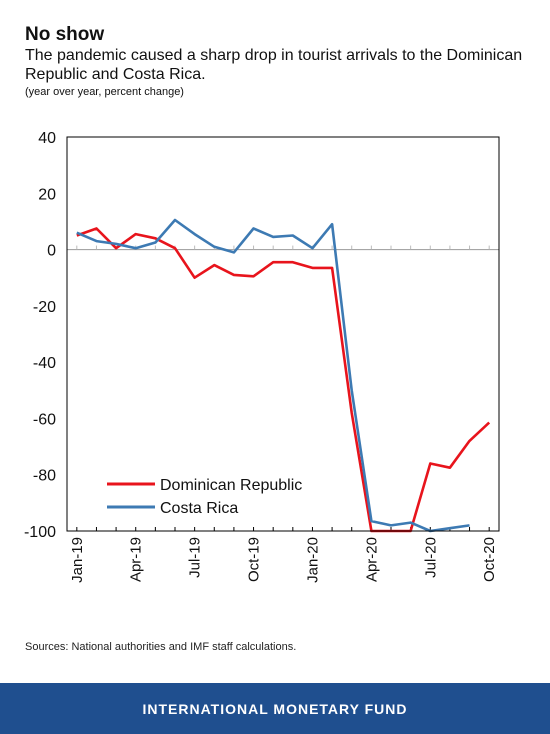 The height and width of the screenshot is (734, 550). Describe the element at coordinates (254, 559) in the screenshot. I see `x-tick-label: Oct-19` at that location.